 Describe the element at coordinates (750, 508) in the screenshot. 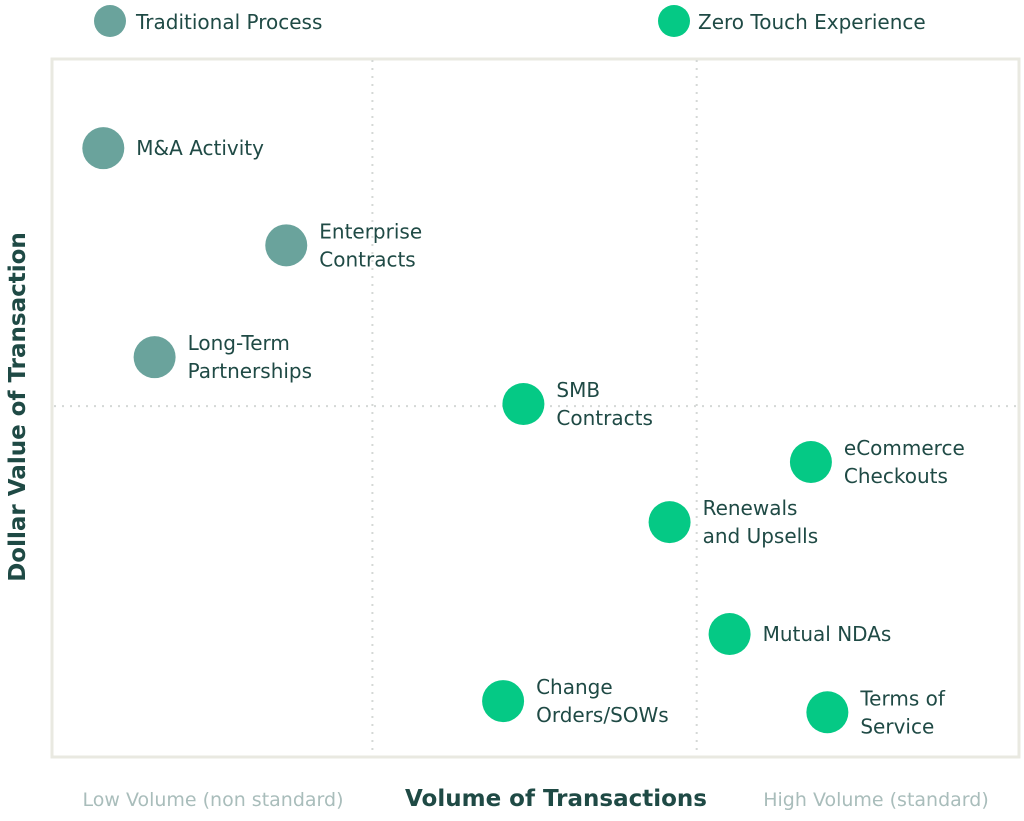

I see `point-label: Renewals` at that location.